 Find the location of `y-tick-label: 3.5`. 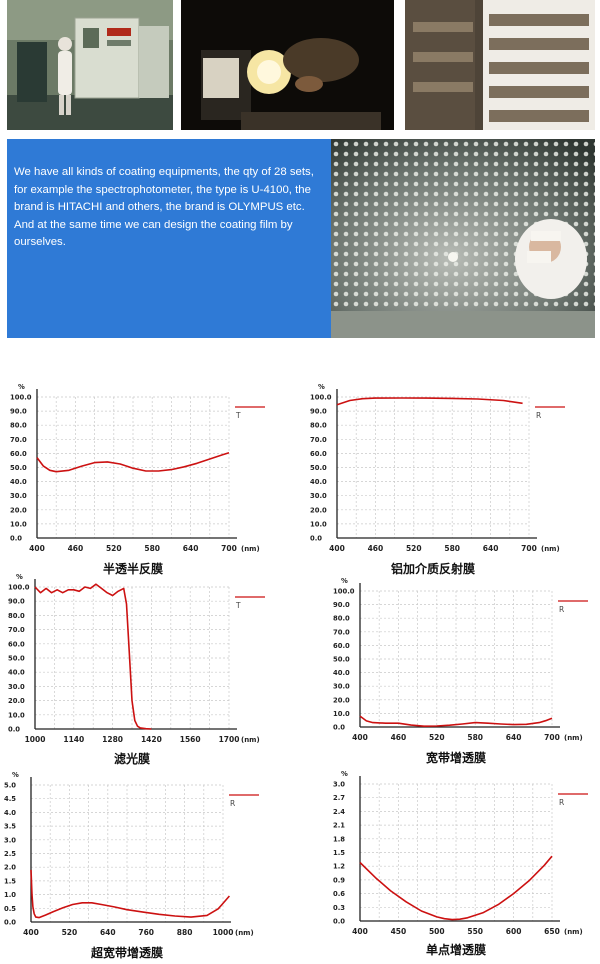

y-tick-label: 3.5 is located at coordinates (10, 827).